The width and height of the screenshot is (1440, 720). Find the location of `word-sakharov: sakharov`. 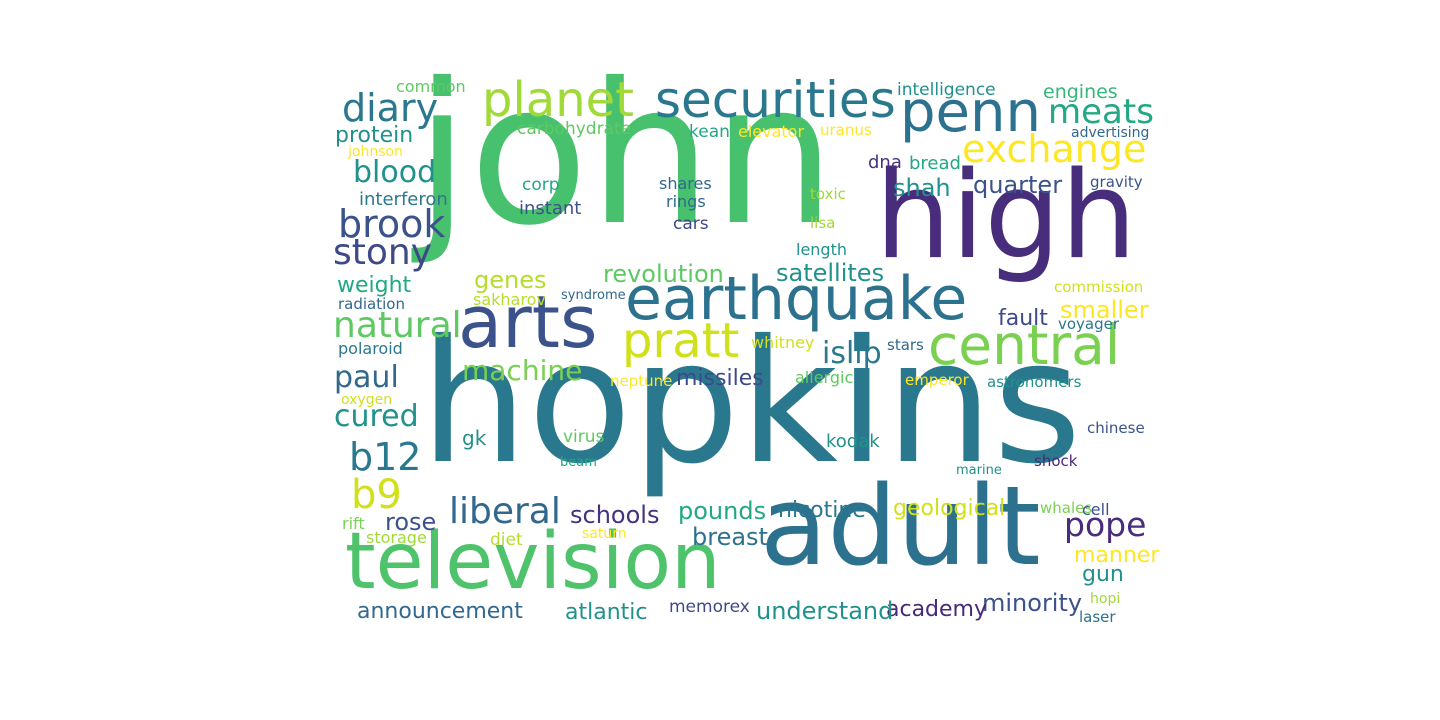

word-sakharov: sakharov is located at coordinates (509, 300).